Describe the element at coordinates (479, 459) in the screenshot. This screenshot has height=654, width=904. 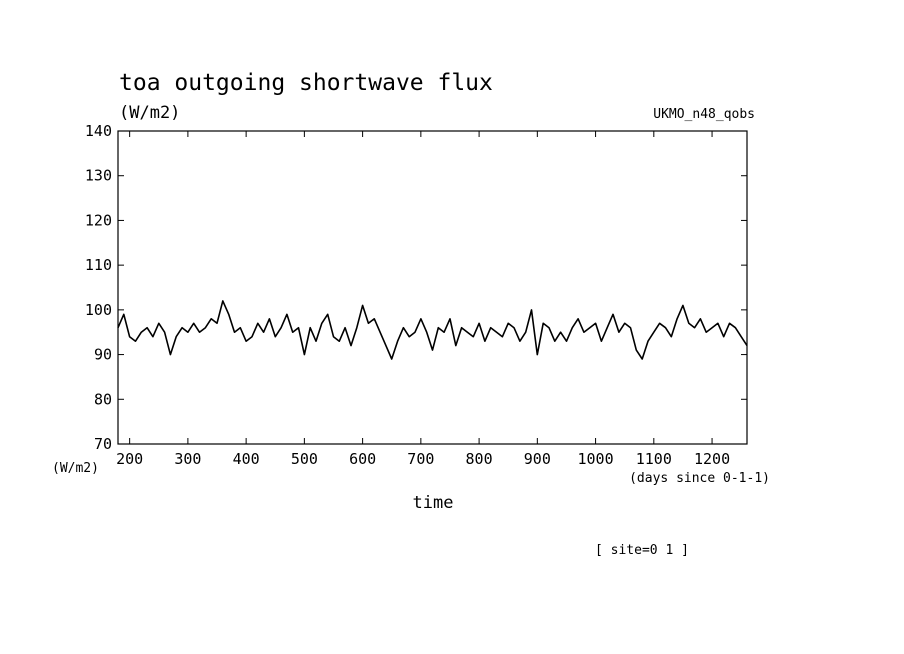
I see `x-tick-label: 800` at that location.